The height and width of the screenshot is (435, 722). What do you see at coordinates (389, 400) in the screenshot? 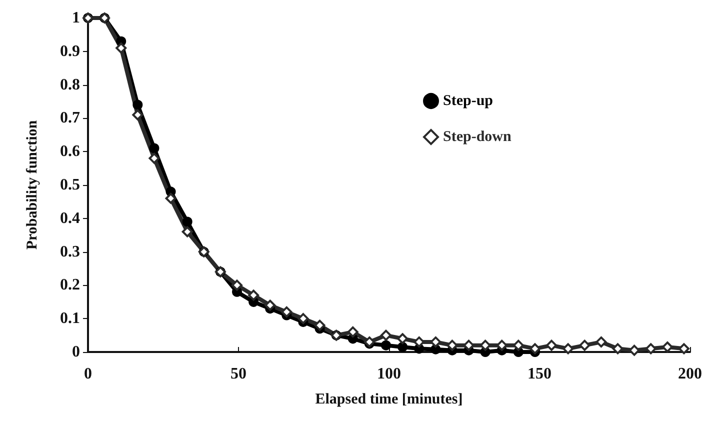
I see `x-axis-title: Elapsed time [minutes]` at bounding box center [389, 400].